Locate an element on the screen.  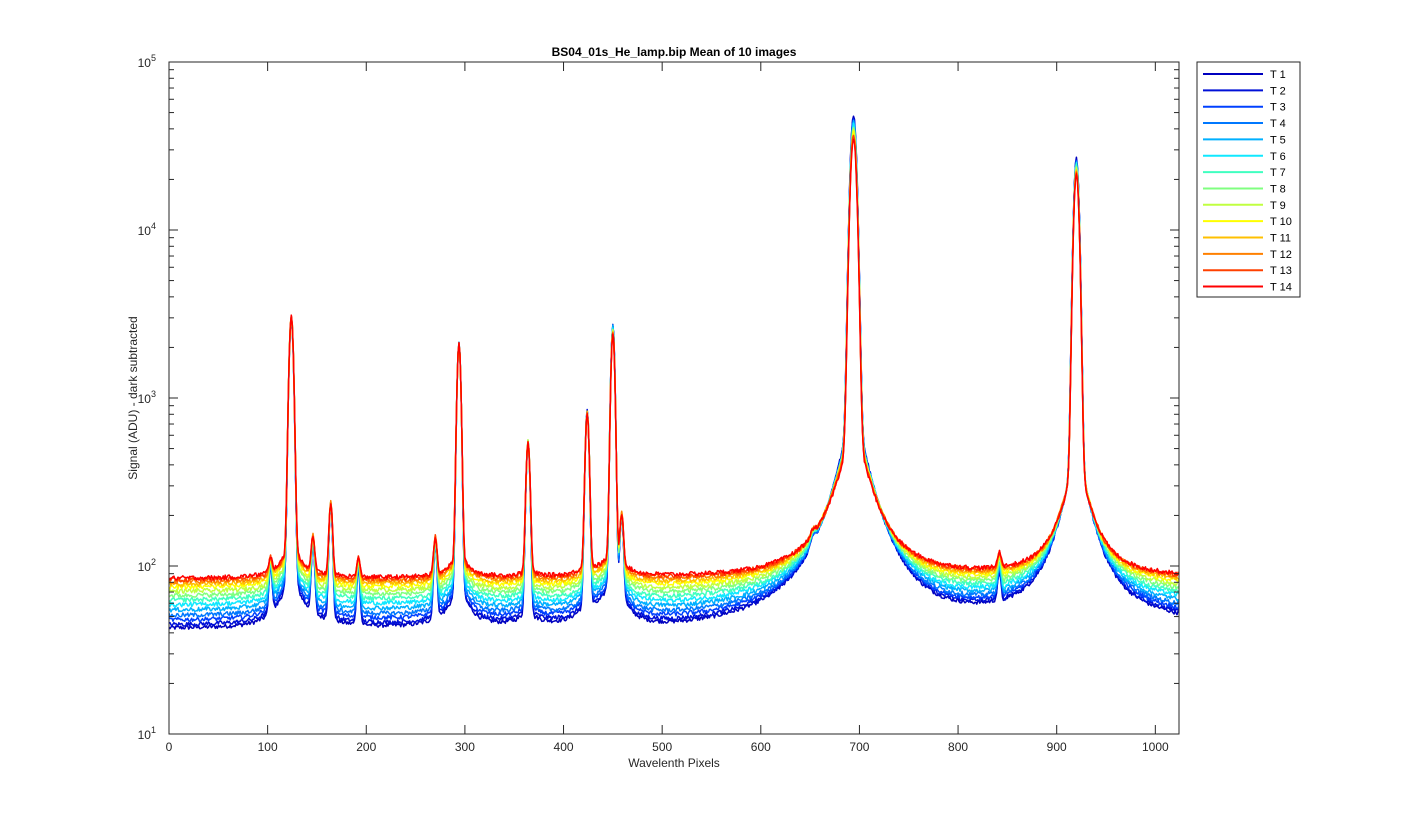
y-tick-label: 10³ is located at coordinates (147, 397).